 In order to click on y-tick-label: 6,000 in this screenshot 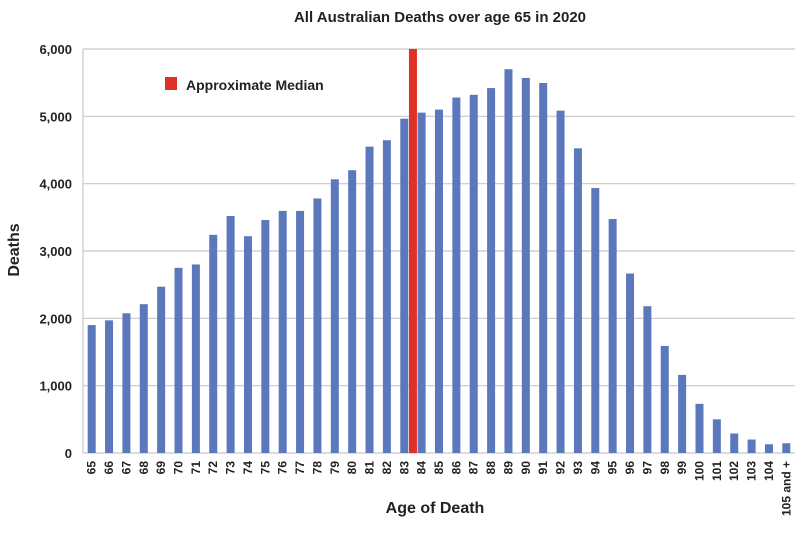, I will do `click(55, 49)`.